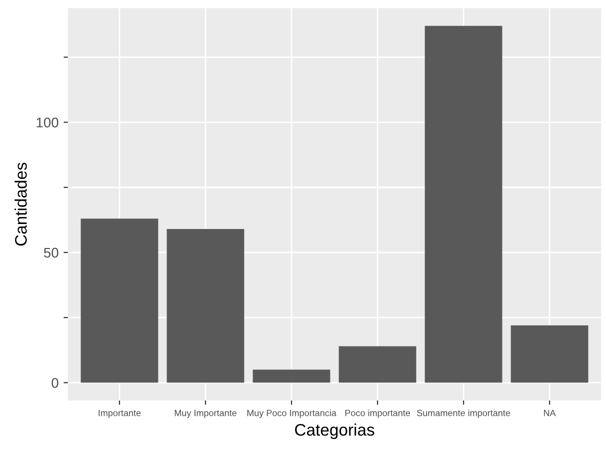 This screenshot has width=606, height=450. I want to click on y-tick-label: 50, so click(51, 253).